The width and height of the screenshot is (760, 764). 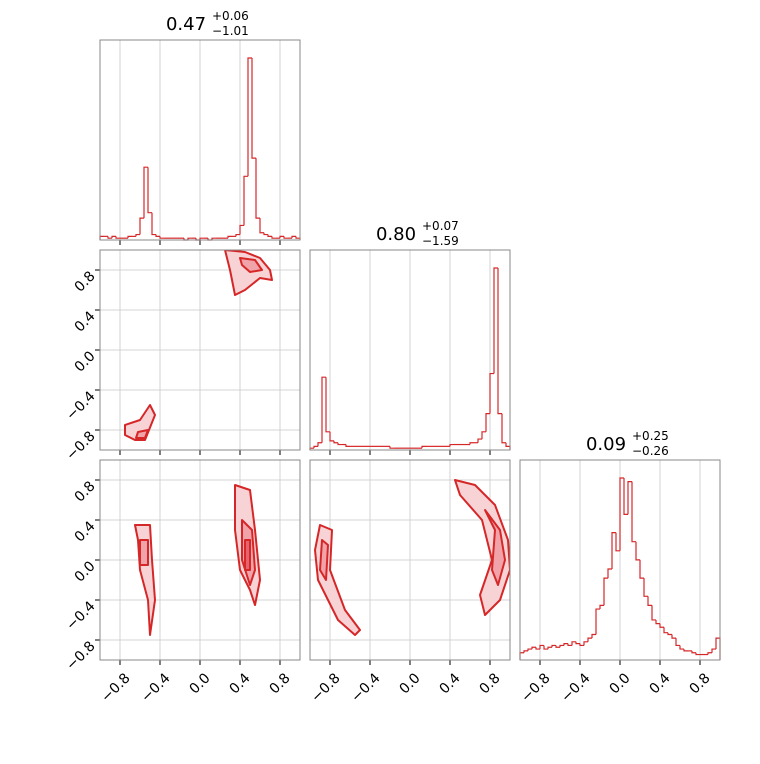 I want to click on panel: 0.47 +0.06−1.01, so click(x=200, y=127).